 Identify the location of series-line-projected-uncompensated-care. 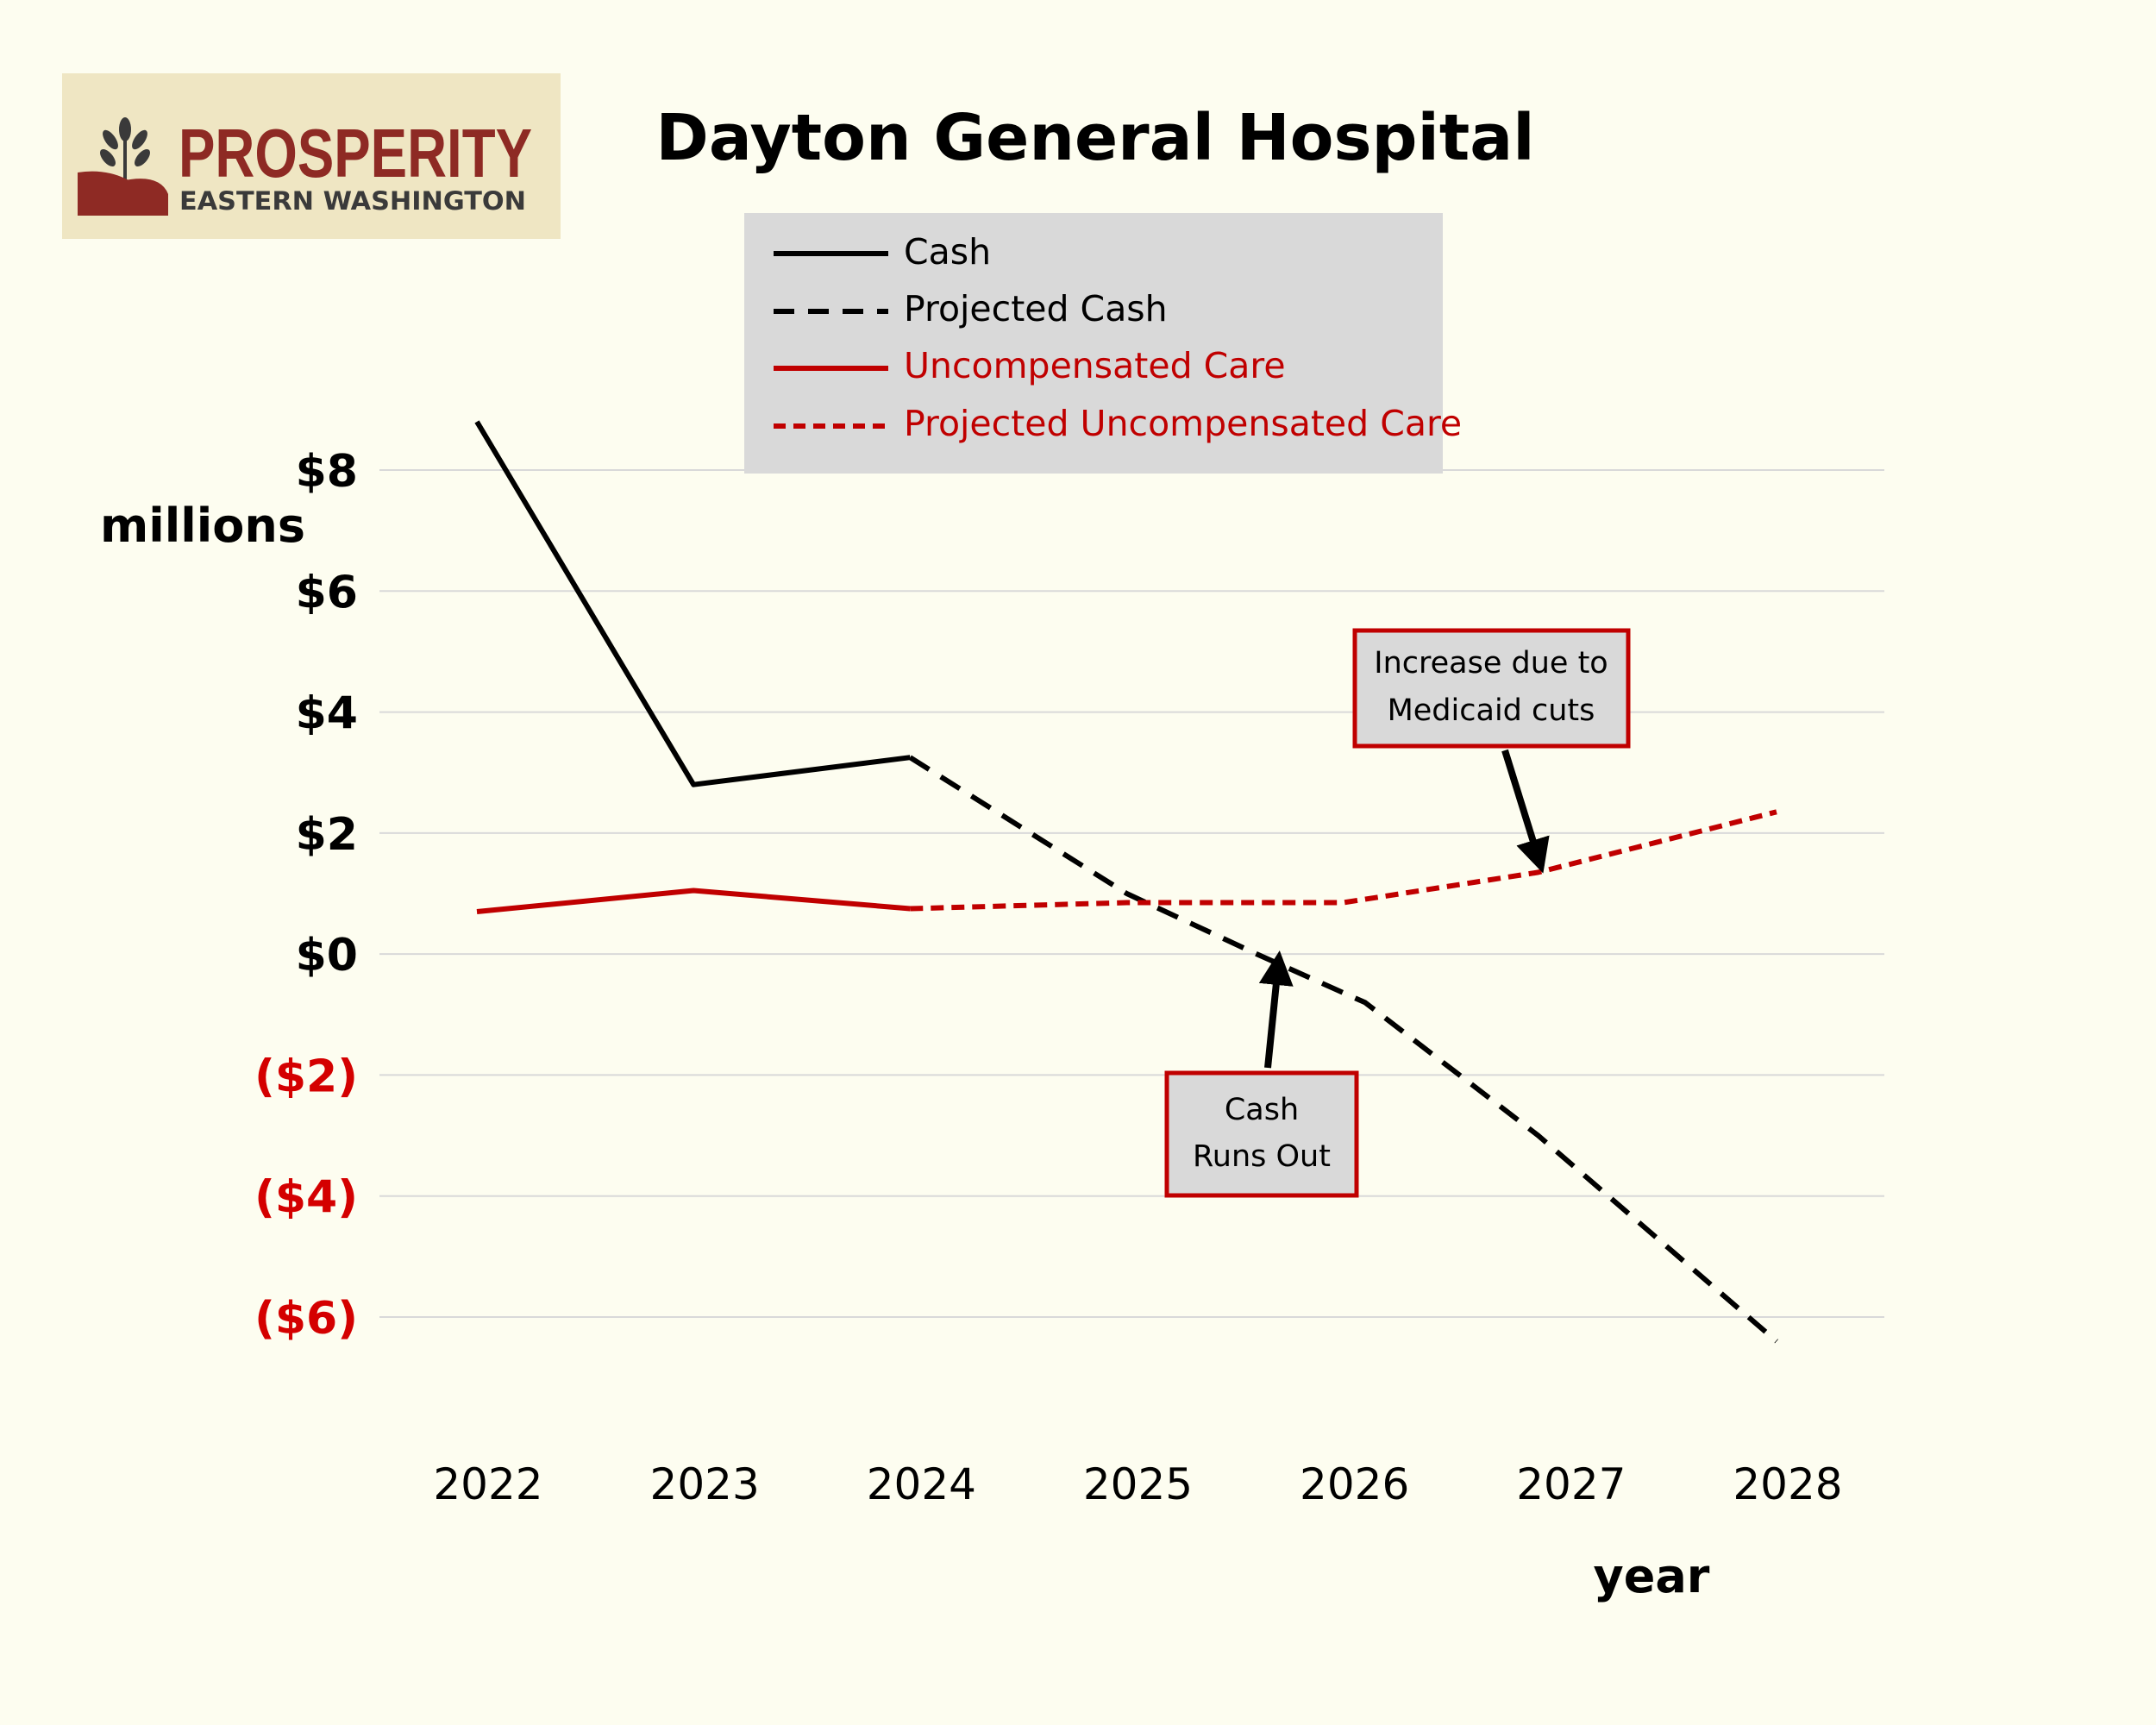
(1343, 861).